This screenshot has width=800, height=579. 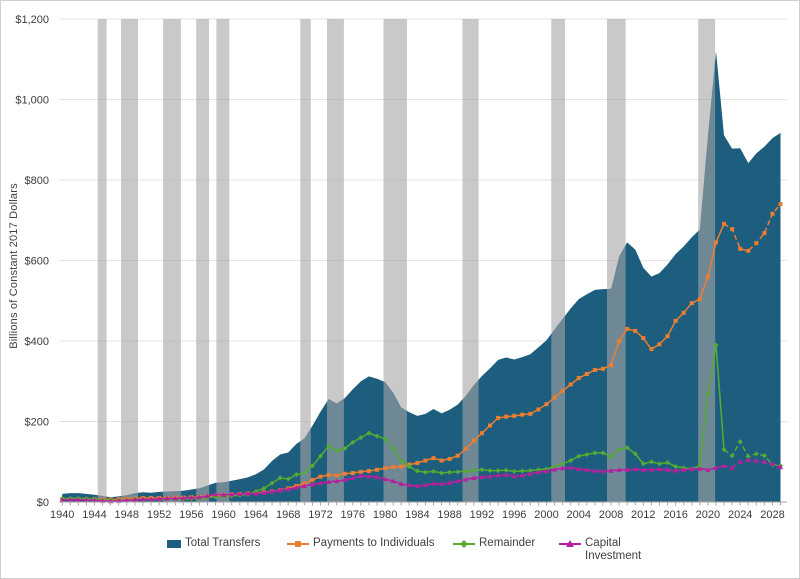 I want to click on legend-label-payments-to-individuals: Payments to Individuals, so click(x=374, y=543).